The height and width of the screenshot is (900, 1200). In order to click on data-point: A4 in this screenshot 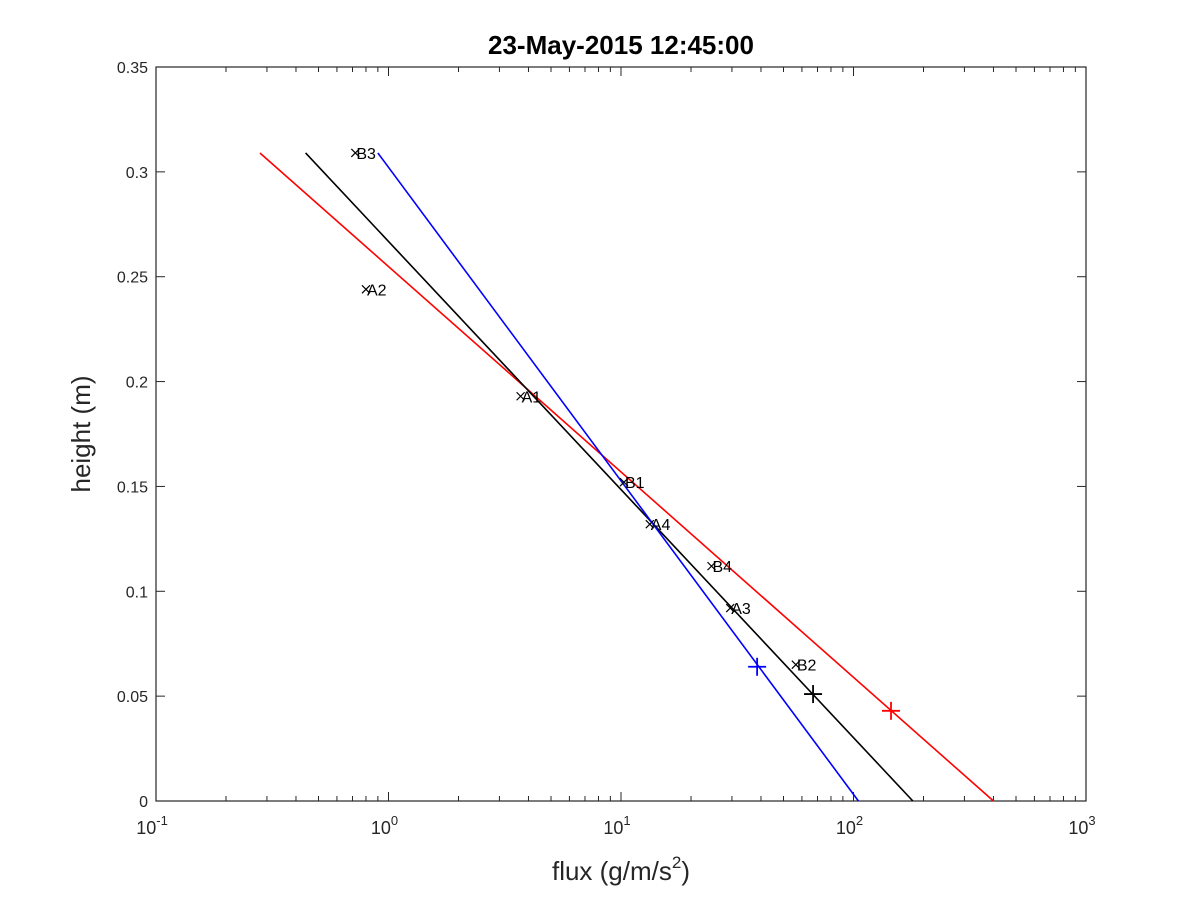, I will do `click(658, 525)`.